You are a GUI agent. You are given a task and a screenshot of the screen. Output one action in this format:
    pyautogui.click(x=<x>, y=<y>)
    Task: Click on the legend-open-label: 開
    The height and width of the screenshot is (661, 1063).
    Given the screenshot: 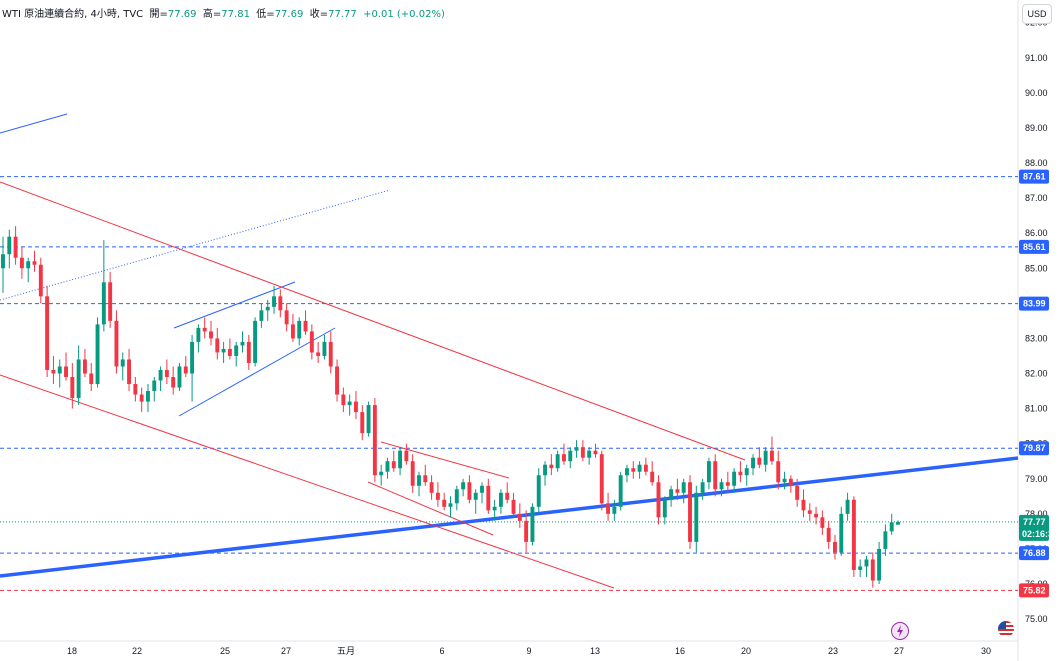 What is the action you would take?
    pyautogui.click(x=154, y=14)
    